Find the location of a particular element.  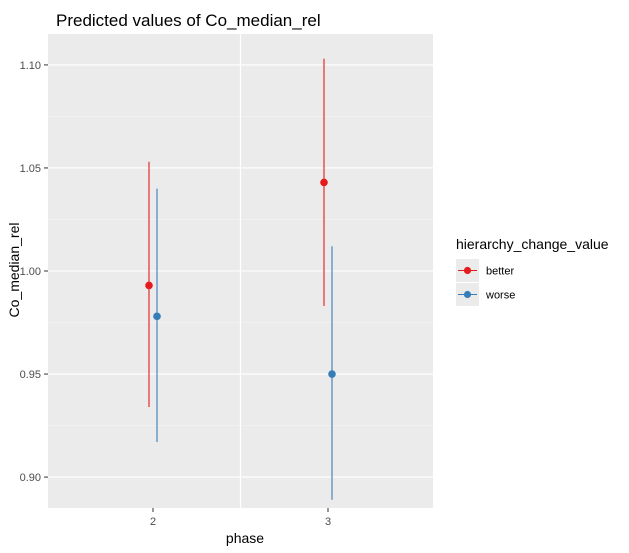

y-tick-label: 0.90 is located at coordinates (30, 478).